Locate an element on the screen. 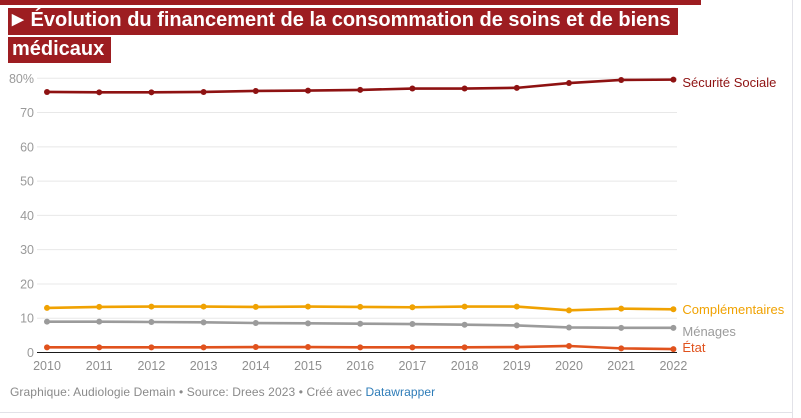 This screenshot has height=418, width=801. y-axis-tick-label: 40 is located at coordinates (27, 216).